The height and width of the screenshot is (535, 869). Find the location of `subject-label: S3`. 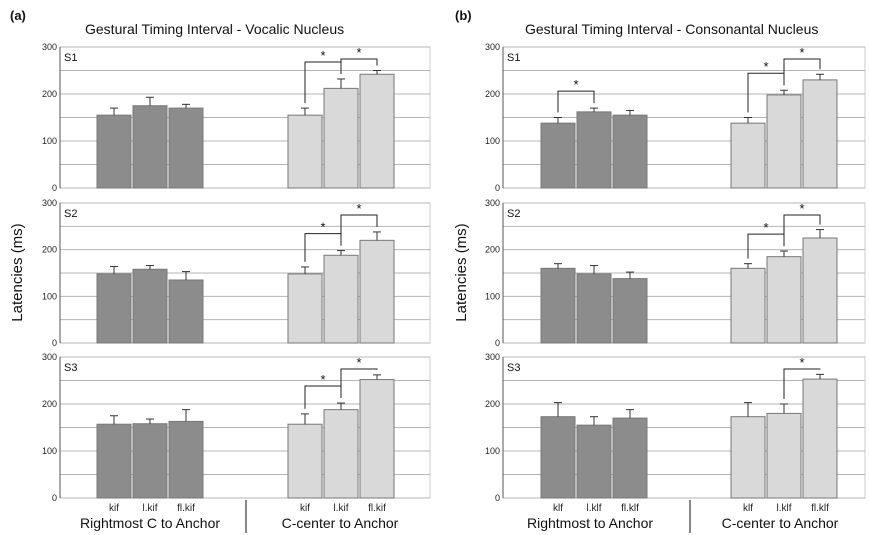

subject-label: S3 is located at coordinates (70, 368).